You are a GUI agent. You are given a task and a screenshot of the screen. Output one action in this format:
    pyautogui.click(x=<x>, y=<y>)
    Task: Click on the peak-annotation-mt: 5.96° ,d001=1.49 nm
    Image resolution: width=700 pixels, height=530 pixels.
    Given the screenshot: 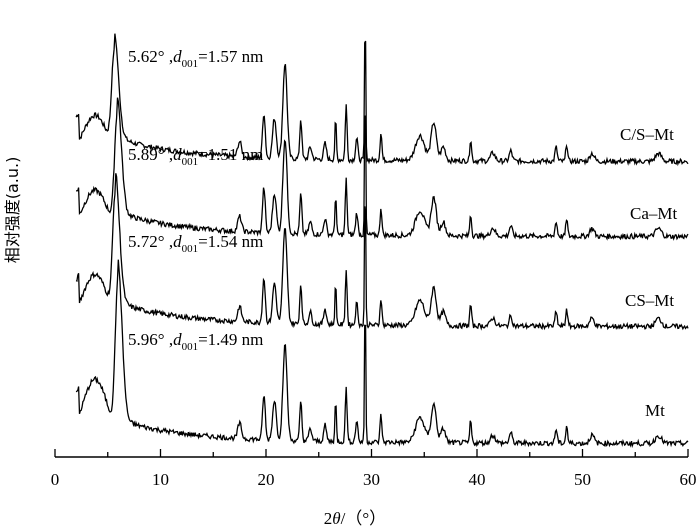 What is the action you would take?
    pyautogui.click(x=195, y=341)
    